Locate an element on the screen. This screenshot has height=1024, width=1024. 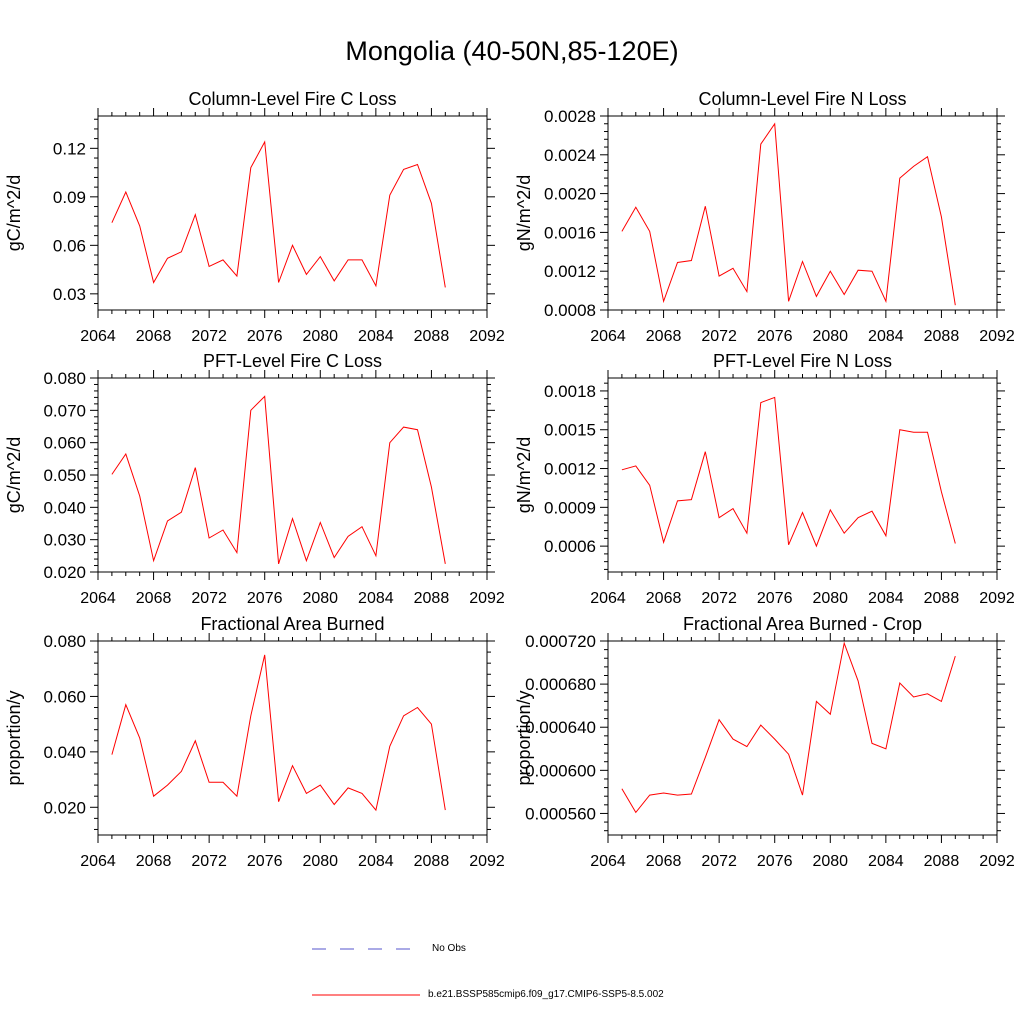
page-title: Mongolia (40-50N,85-120E) is located at coordinates (512, 51).